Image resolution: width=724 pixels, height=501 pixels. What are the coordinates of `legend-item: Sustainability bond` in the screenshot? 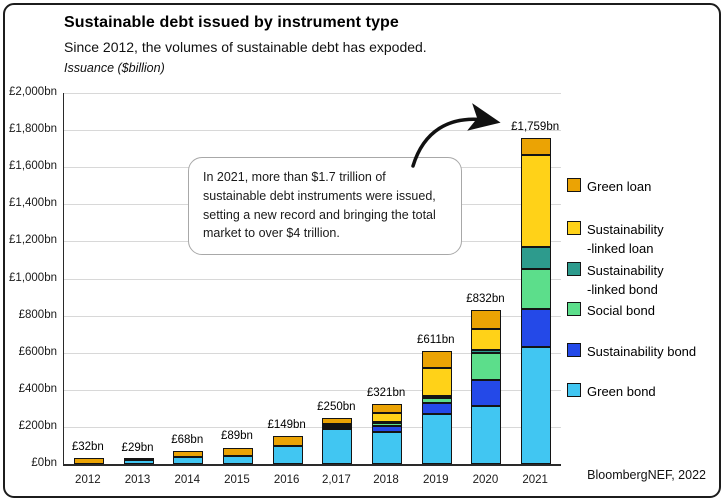 It's located at (631, 351).